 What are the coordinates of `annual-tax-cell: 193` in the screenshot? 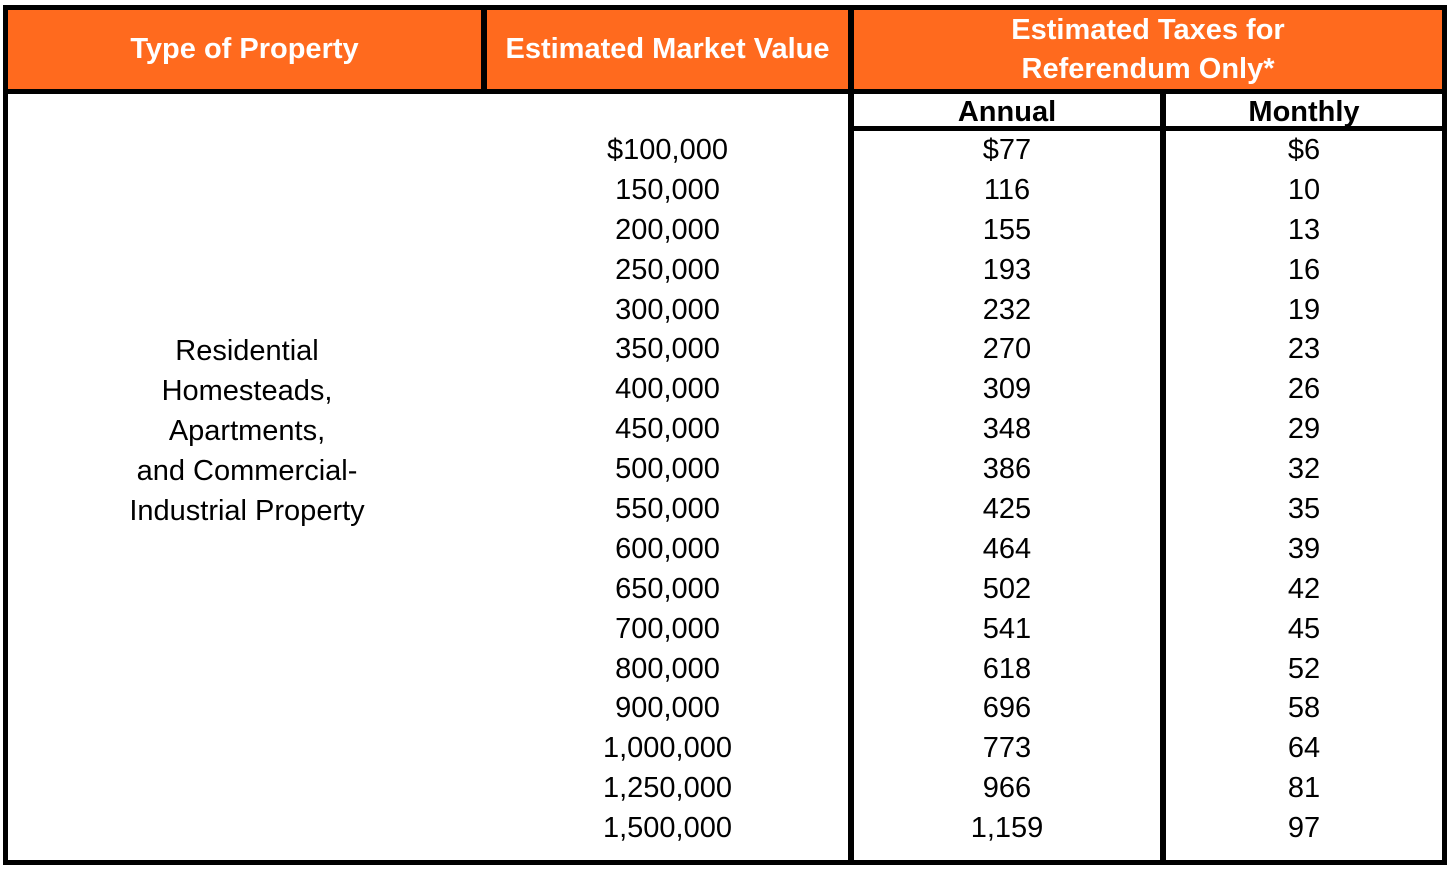 It's located at (1007, 269).